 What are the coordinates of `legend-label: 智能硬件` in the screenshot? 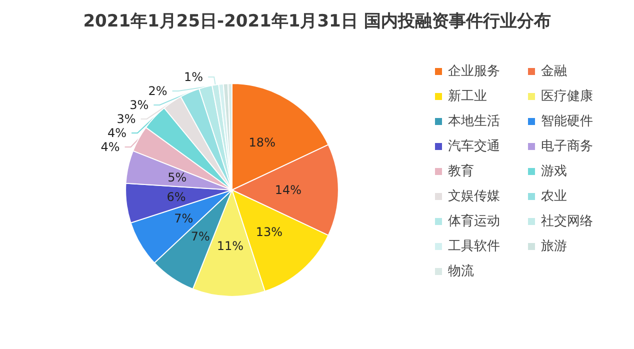 It's located at (567, 121).